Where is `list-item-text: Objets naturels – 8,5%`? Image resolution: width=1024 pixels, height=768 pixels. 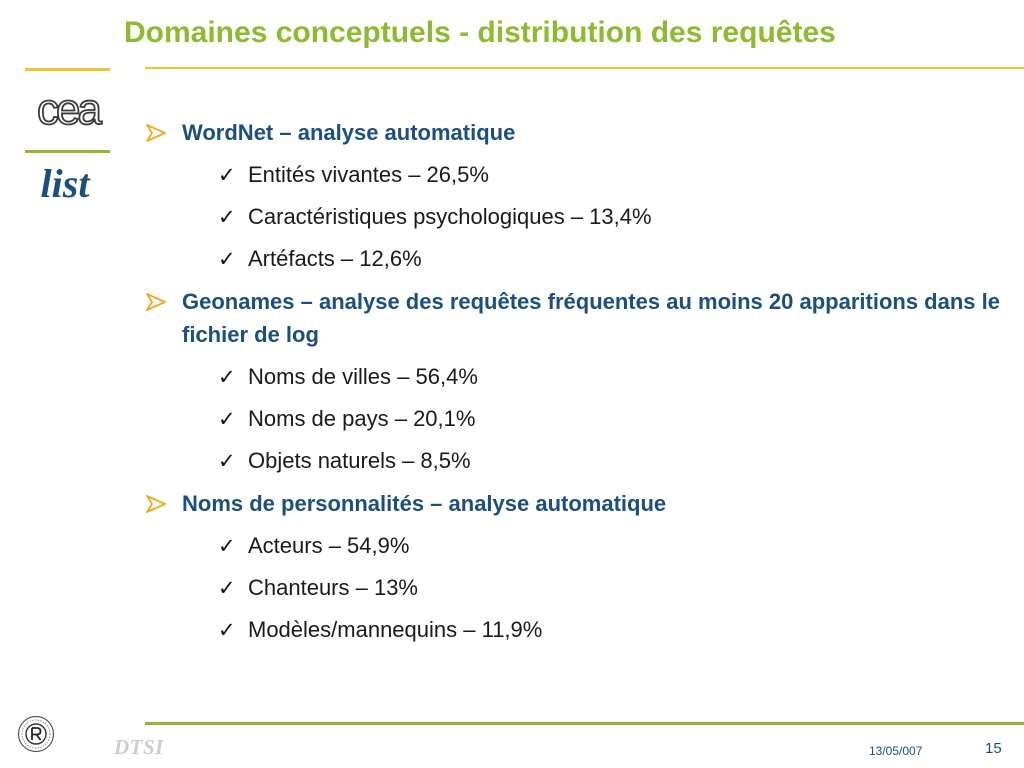 list-item-text: Objets naturels – 8,5% is located at coordinates (359, 460).